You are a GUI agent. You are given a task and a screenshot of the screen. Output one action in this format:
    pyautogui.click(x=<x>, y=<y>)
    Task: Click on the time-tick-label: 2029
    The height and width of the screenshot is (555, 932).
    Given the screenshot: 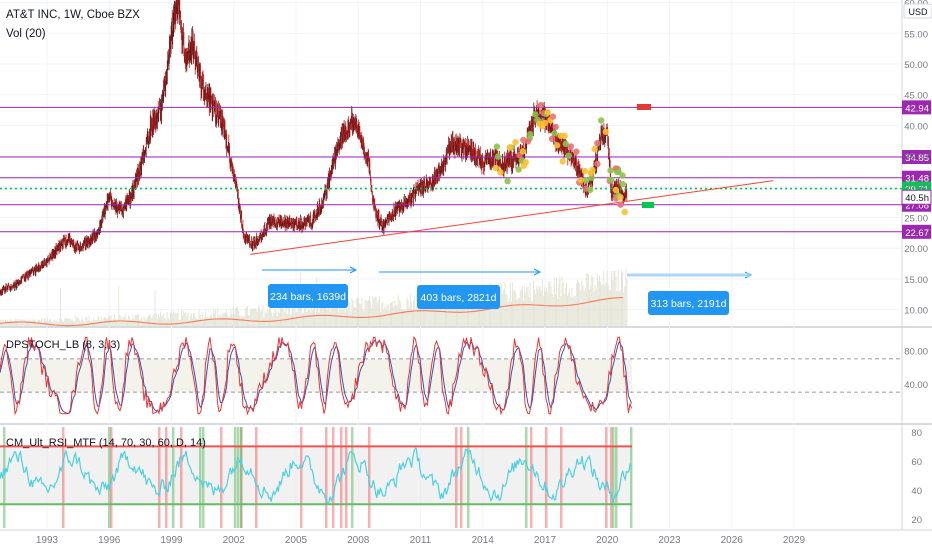 What is the action you would take?
    pyautogui.click(x=794, y=540)
    